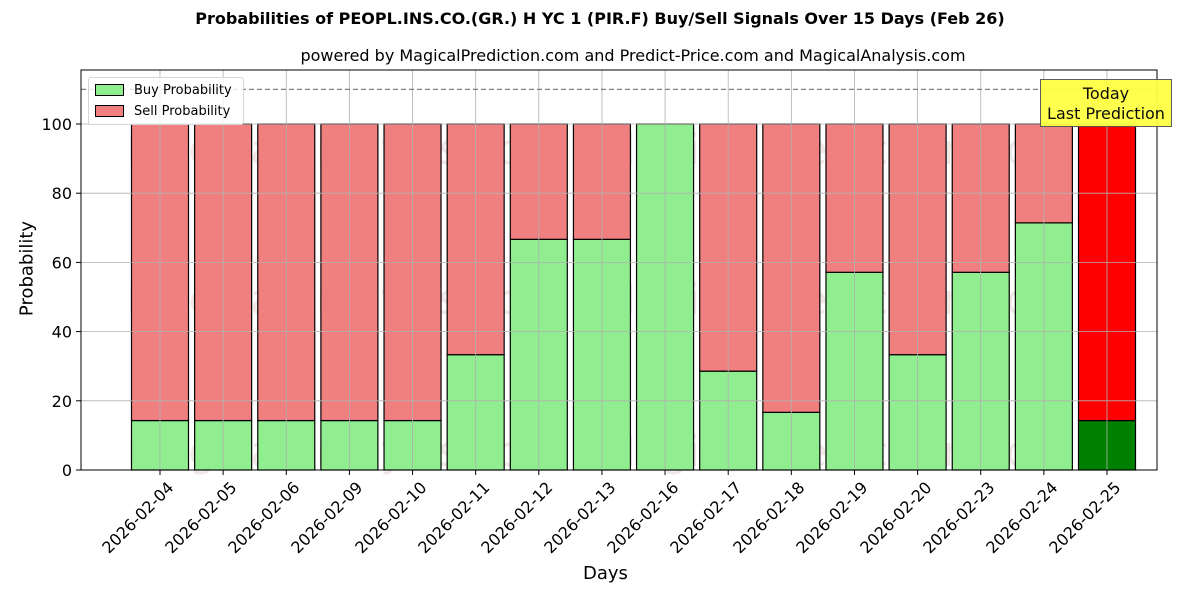  What do you see at coordinates (56, 124) in the screenshot?
I see `y-tick-label: 100` at bounding box center [56, 124].